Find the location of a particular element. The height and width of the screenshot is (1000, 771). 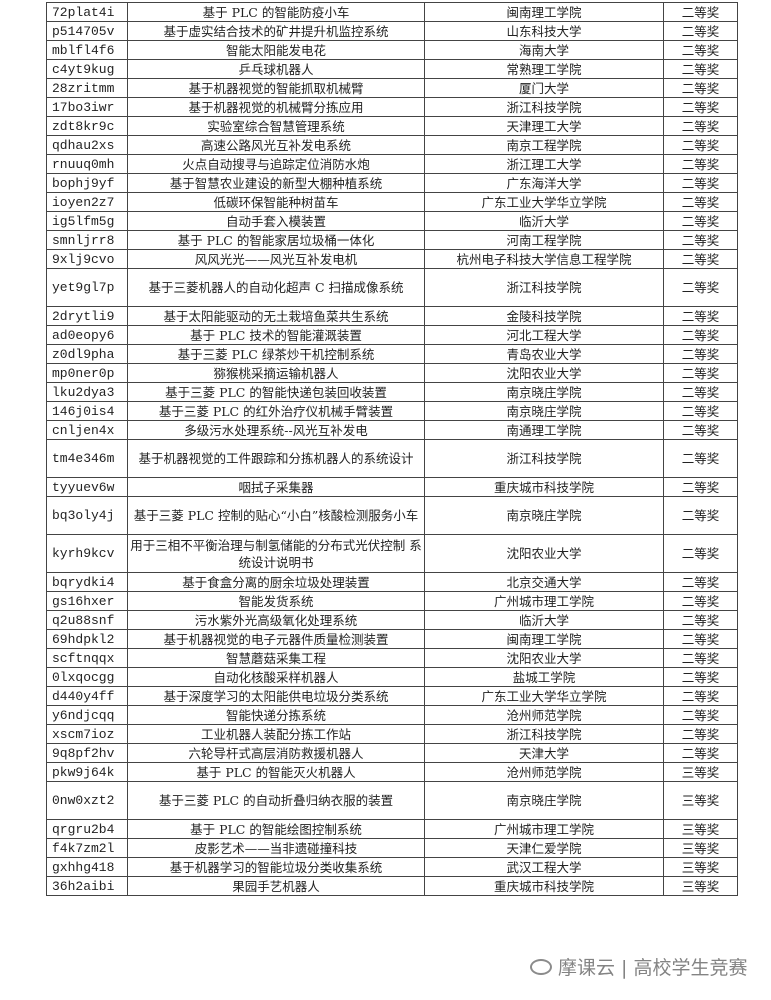

table-row: p514705v 基于虚实结合技术的矿井提升机监控系统 山东科技大学 二等奖 is located at coordinates (392, 31).